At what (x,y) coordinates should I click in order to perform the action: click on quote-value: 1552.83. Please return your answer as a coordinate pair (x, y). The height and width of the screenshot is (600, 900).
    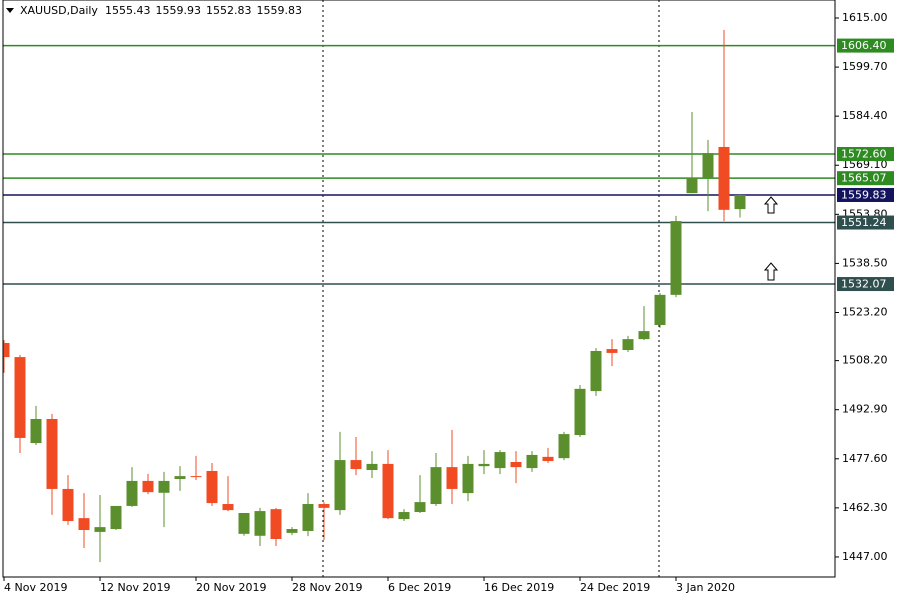
    Looking at the image, I should click on (229, 10).